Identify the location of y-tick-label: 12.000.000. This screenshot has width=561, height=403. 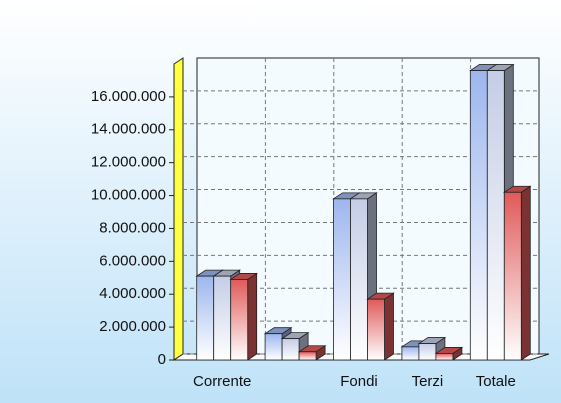
(128, 162).